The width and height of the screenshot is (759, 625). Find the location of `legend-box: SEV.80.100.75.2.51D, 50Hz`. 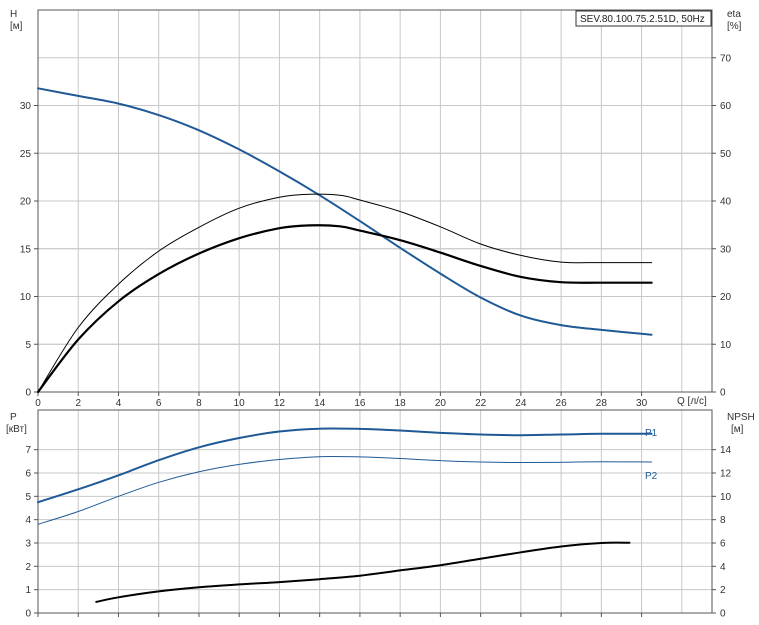

legend-box: SEV.80.100.75.2.51D, 50Hz is located at coordinates (643, 18).